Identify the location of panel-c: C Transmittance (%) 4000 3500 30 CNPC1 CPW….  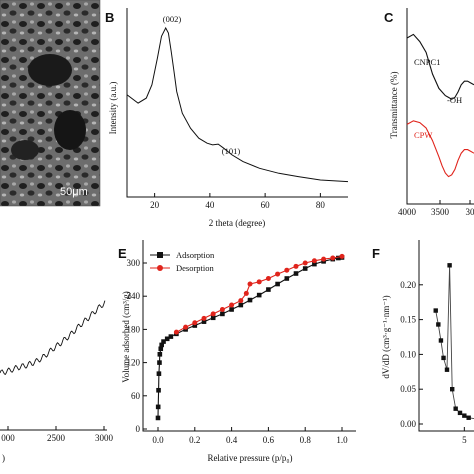
(429, 112).